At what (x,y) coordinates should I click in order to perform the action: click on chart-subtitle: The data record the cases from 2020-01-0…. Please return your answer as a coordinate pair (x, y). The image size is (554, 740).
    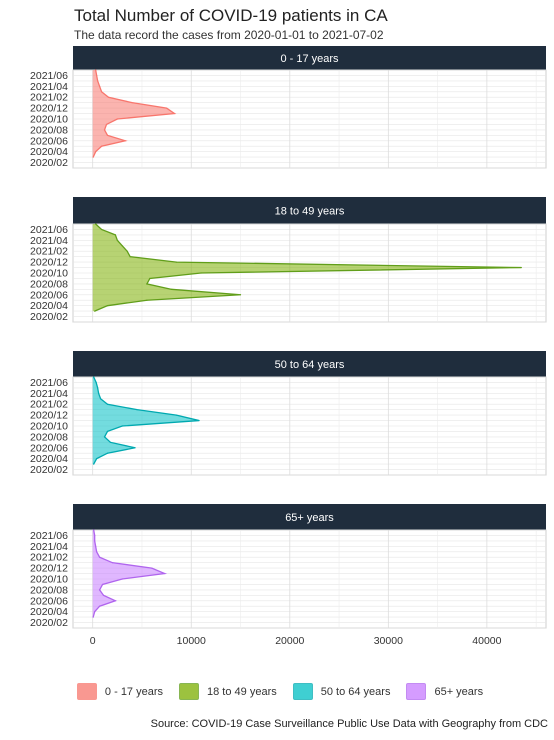
    Looking at the image, I should click on (229, 35).